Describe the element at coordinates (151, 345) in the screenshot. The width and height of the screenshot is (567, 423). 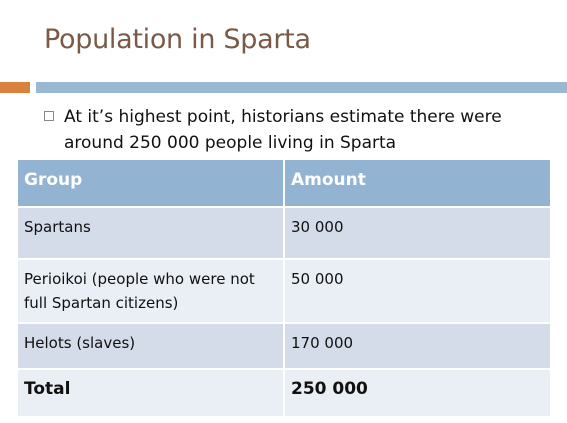
I see `table-cell-group: Helots (slaves)` at that location.